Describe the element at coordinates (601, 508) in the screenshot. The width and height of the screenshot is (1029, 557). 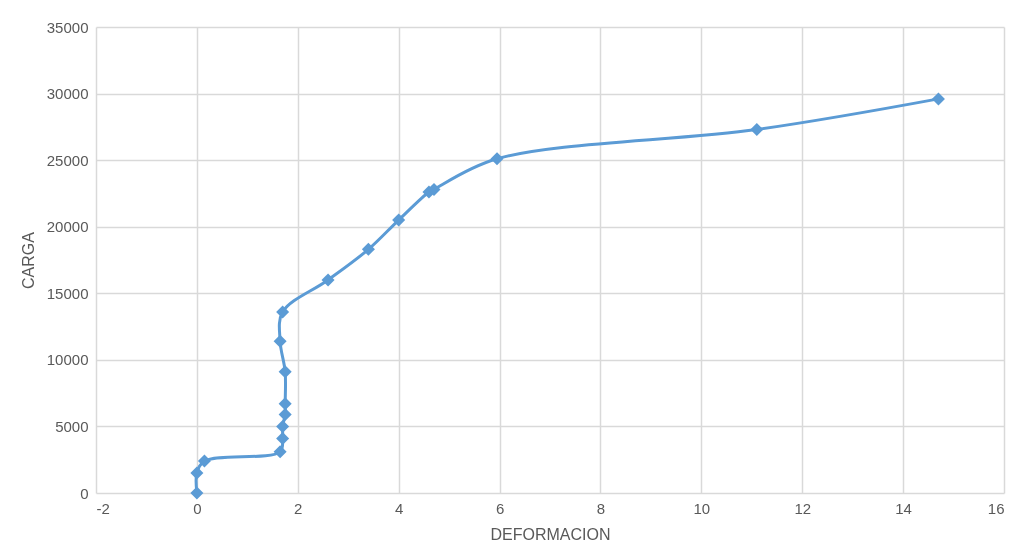
I see `x-tick-label: 8` at that location.